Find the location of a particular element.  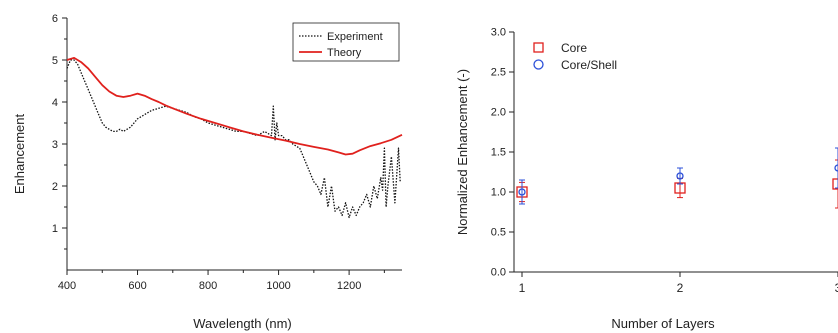

chart-a-legend-label-0: Experiment is located at coordinates (355, 37).